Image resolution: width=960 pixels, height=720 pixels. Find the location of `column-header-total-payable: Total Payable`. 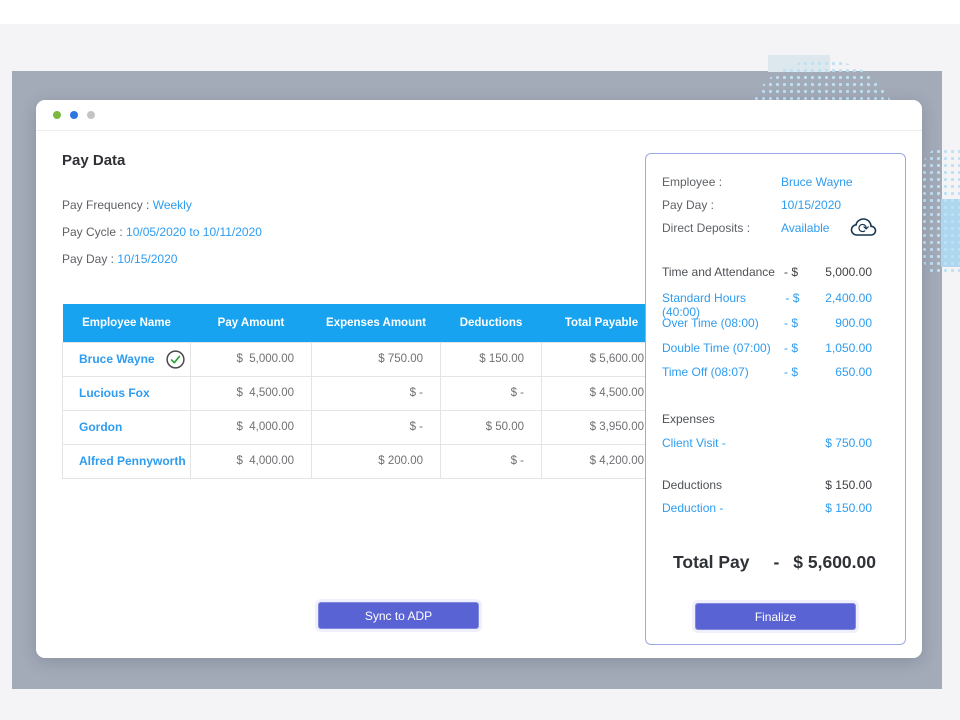

column-header-total-payable: Total Payable is located at coordinates (601, 323).